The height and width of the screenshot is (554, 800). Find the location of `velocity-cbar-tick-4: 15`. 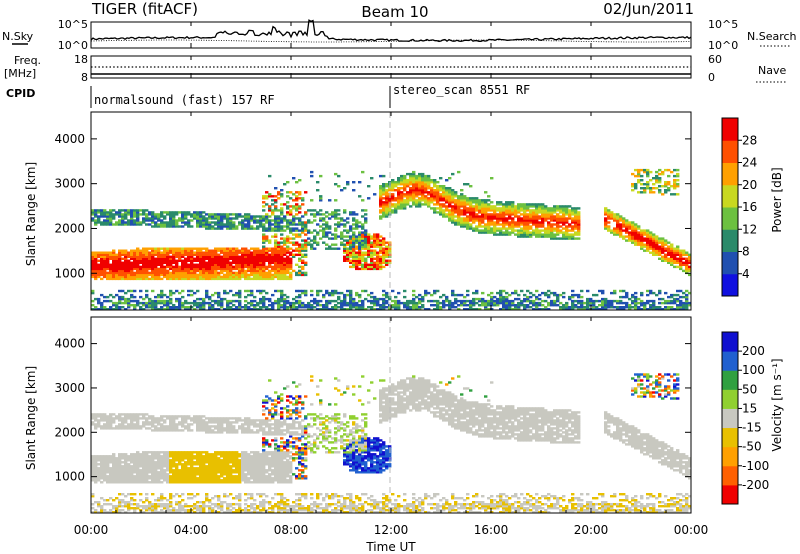

velocity-cbar-tick-4: 15 is located at coordinates (749, 408).